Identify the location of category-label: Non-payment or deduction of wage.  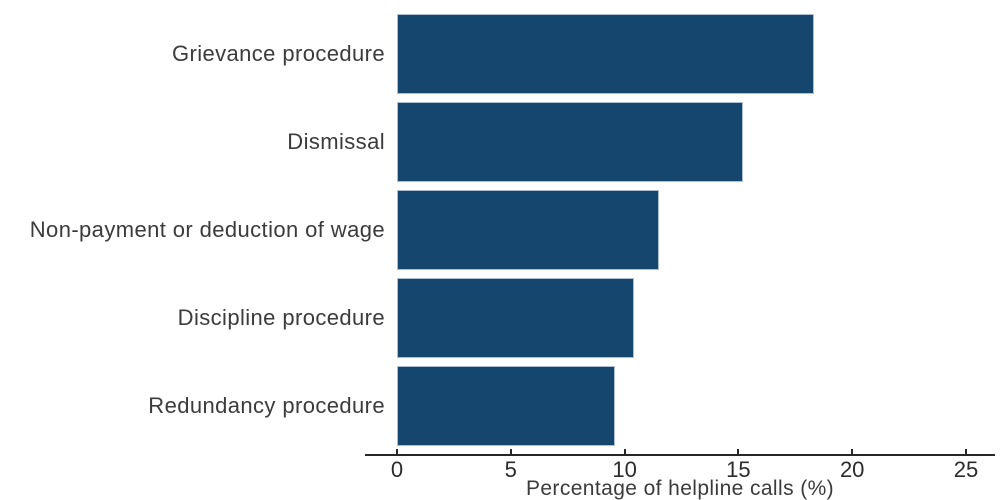
(207, 229).